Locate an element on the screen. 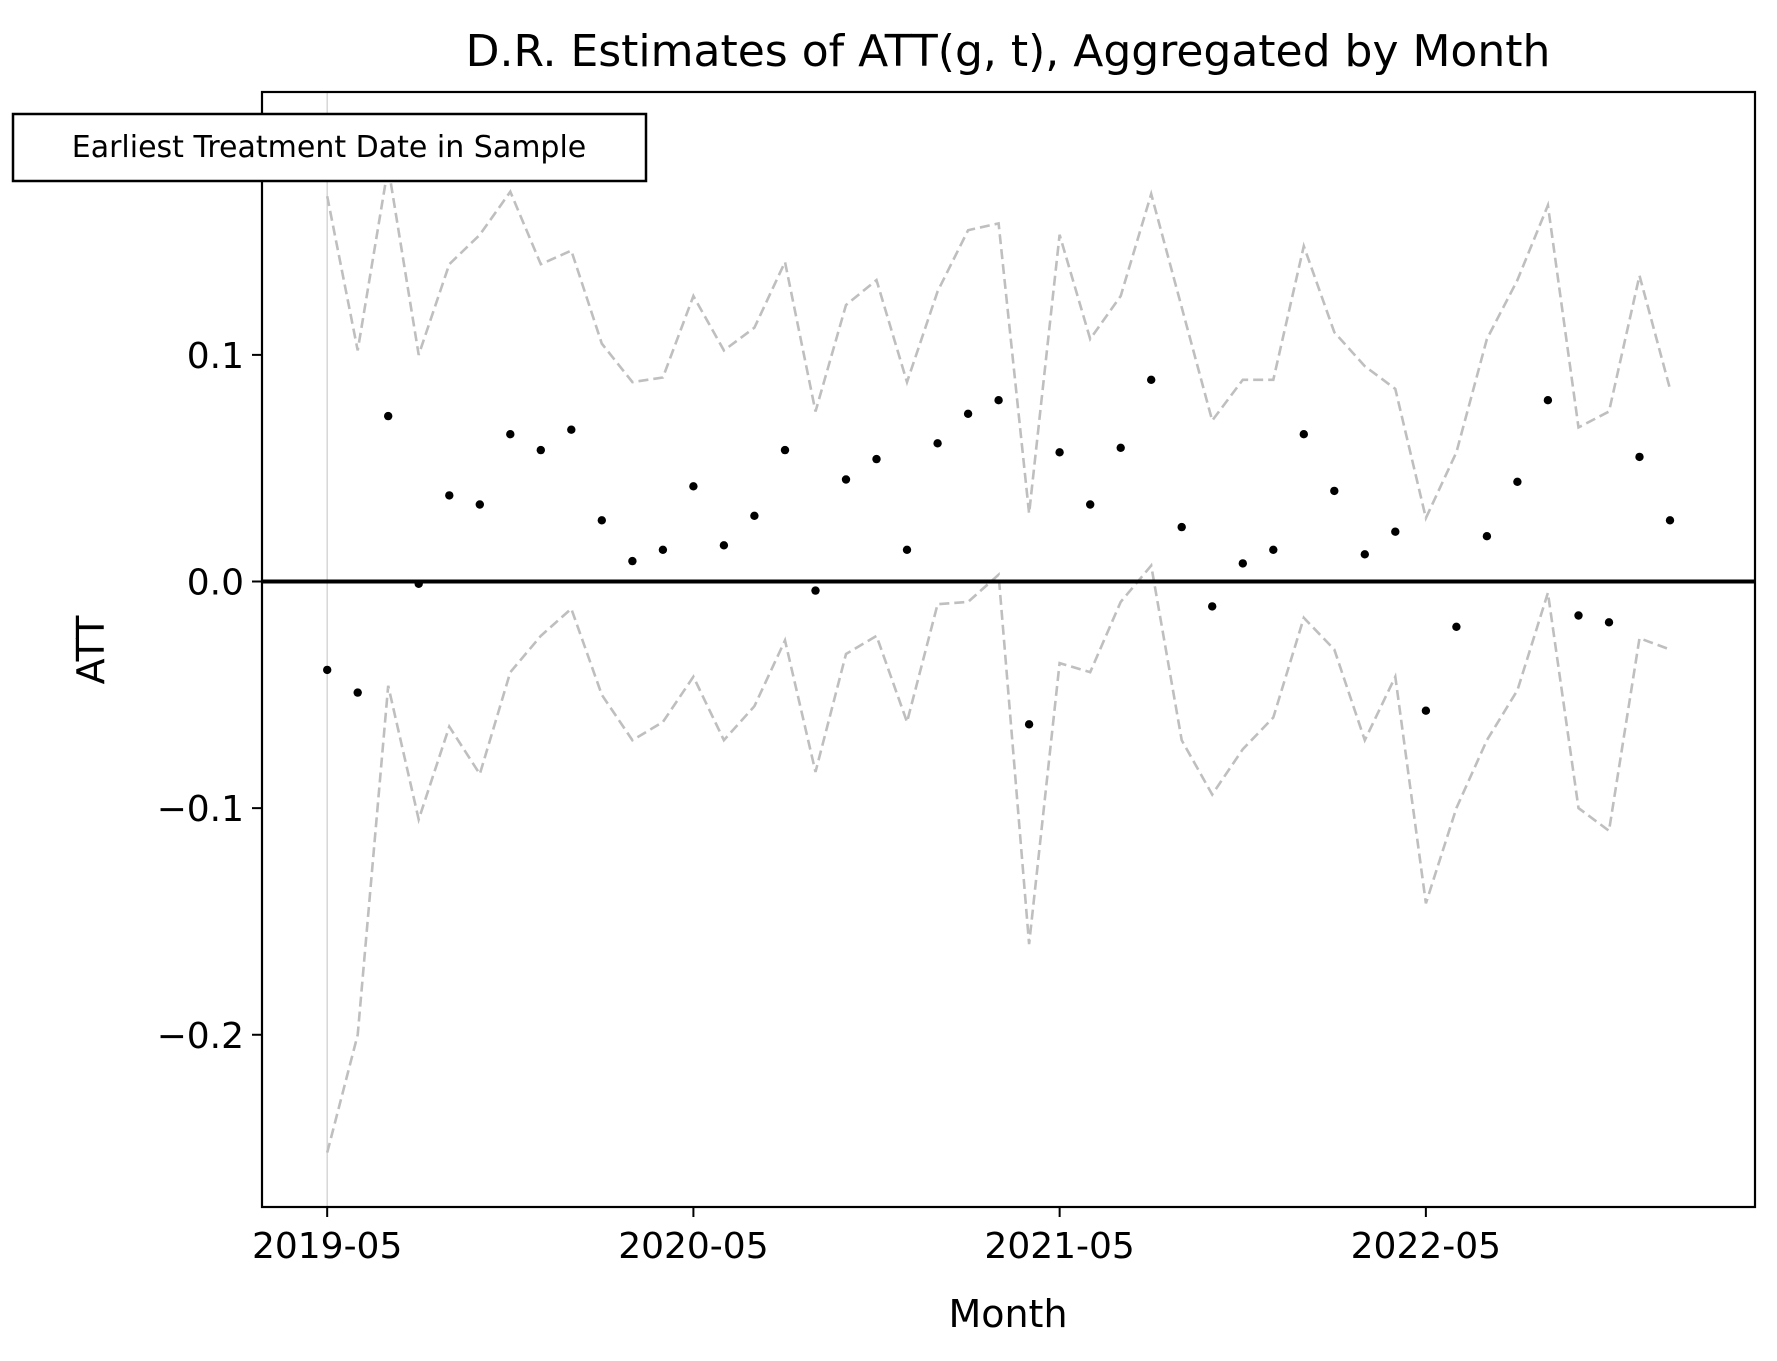 This screenshot has width=1777, height=1361. annotation-frame is located at coordinates (329, 147).